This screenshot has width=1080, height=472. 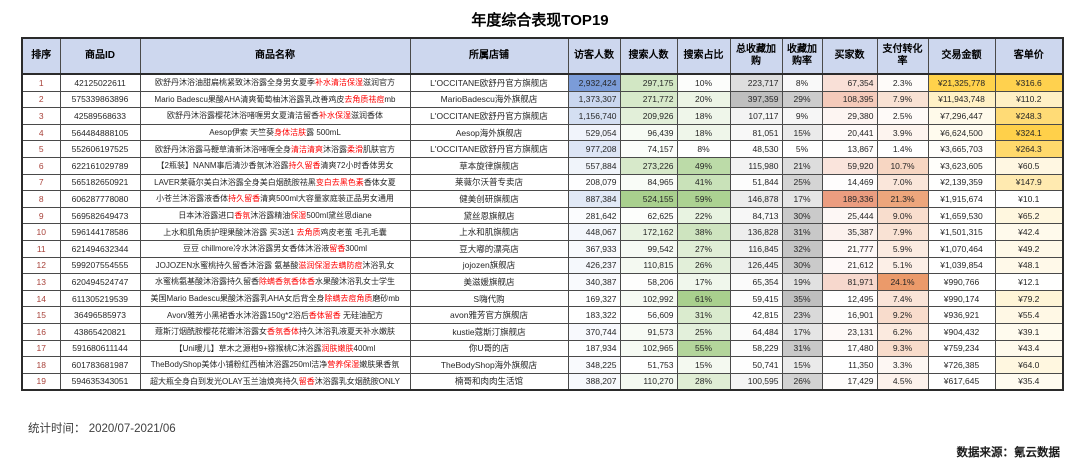 I want to click on metric-cell-5: 59,920, so click(x=849, y=165).